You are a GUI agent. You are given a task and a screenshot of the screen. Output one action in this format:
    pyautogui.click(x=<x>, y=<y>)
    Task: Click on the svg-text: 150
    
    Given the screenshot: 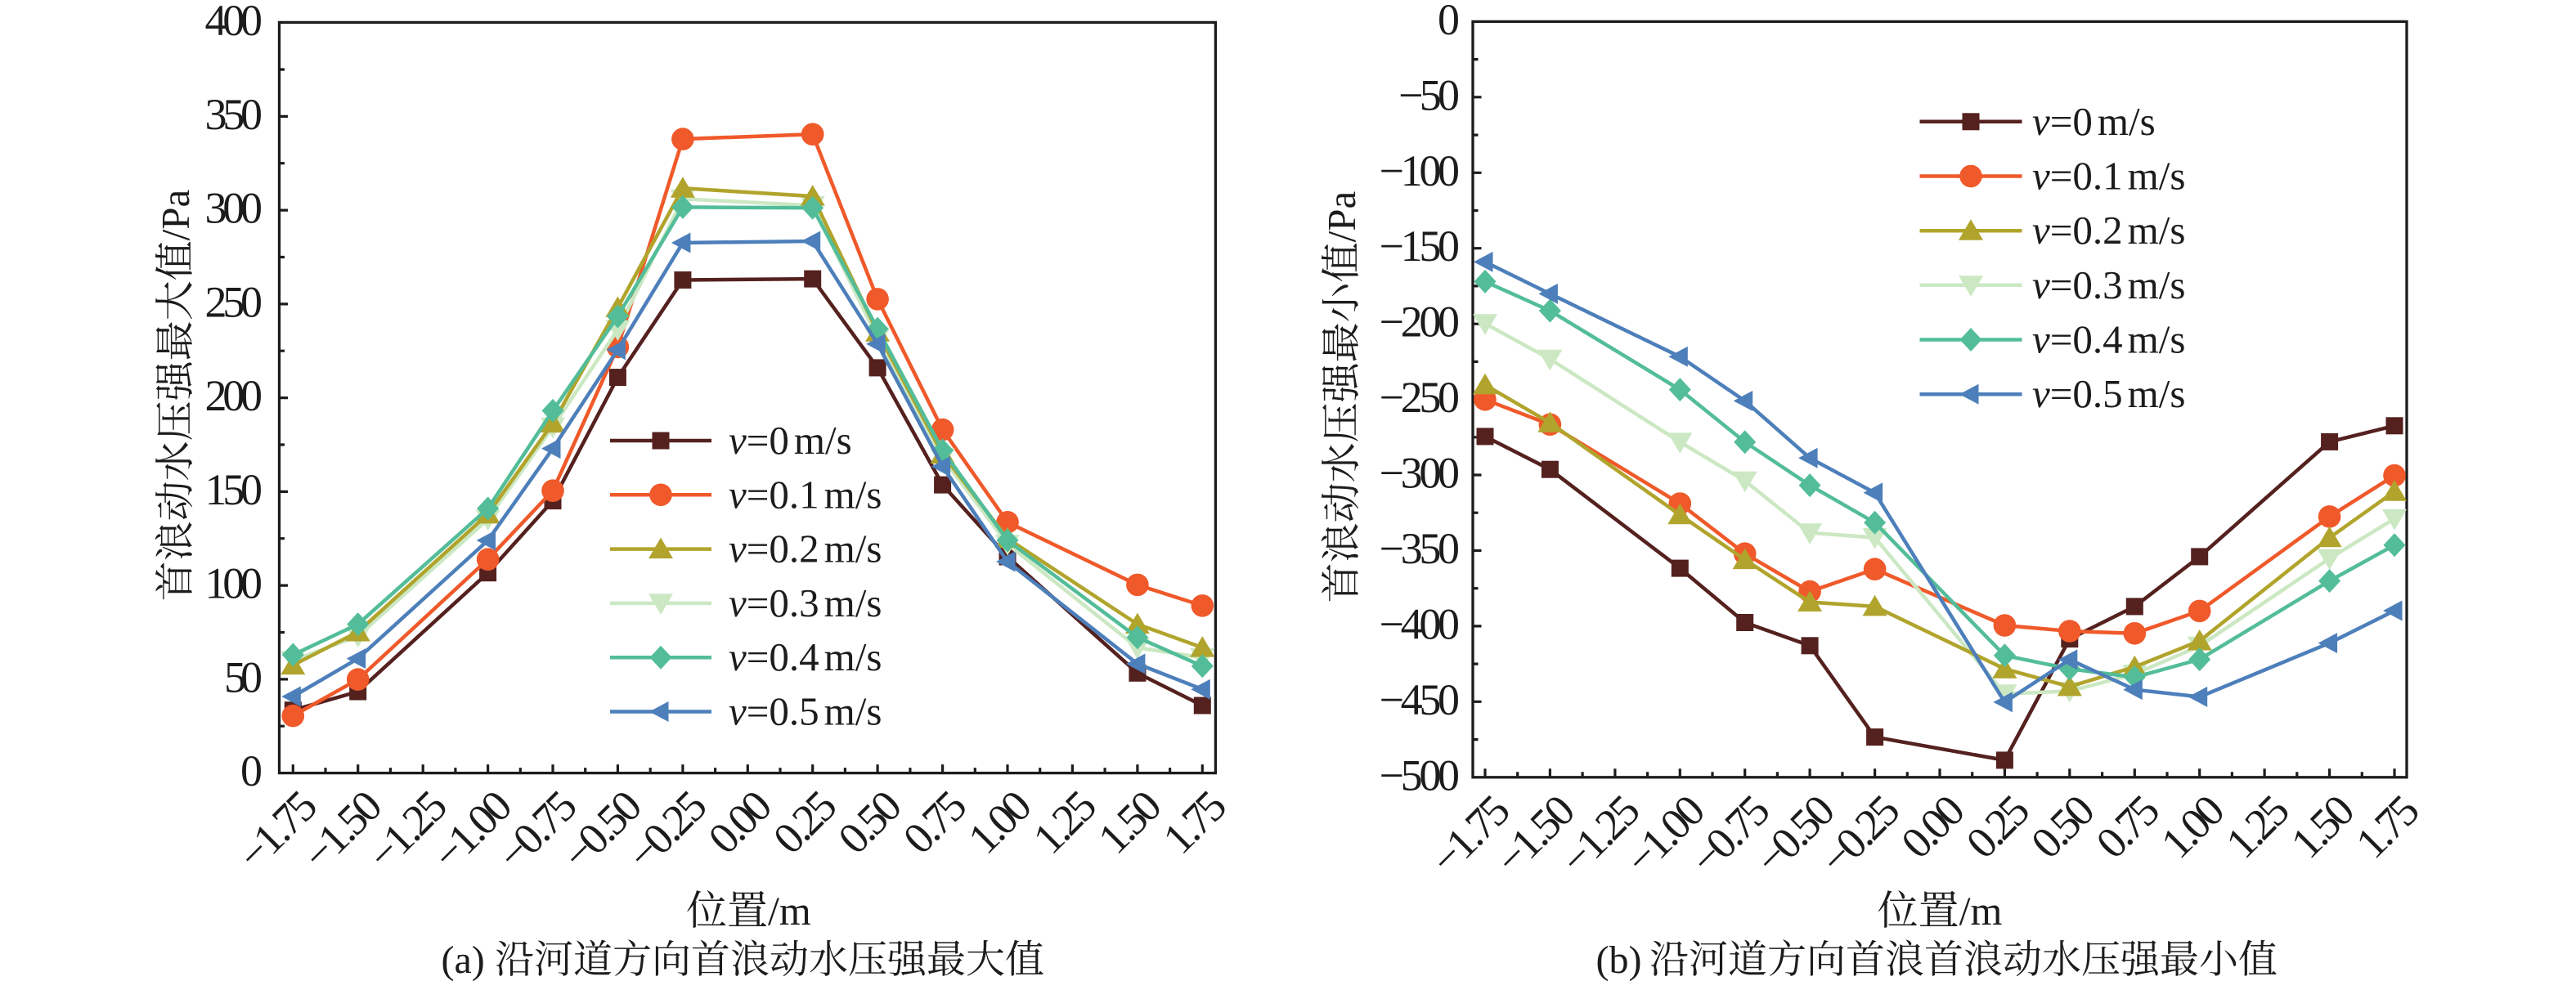 What is the action you would take?
    pyautogui.click(x=234, y=490)
    